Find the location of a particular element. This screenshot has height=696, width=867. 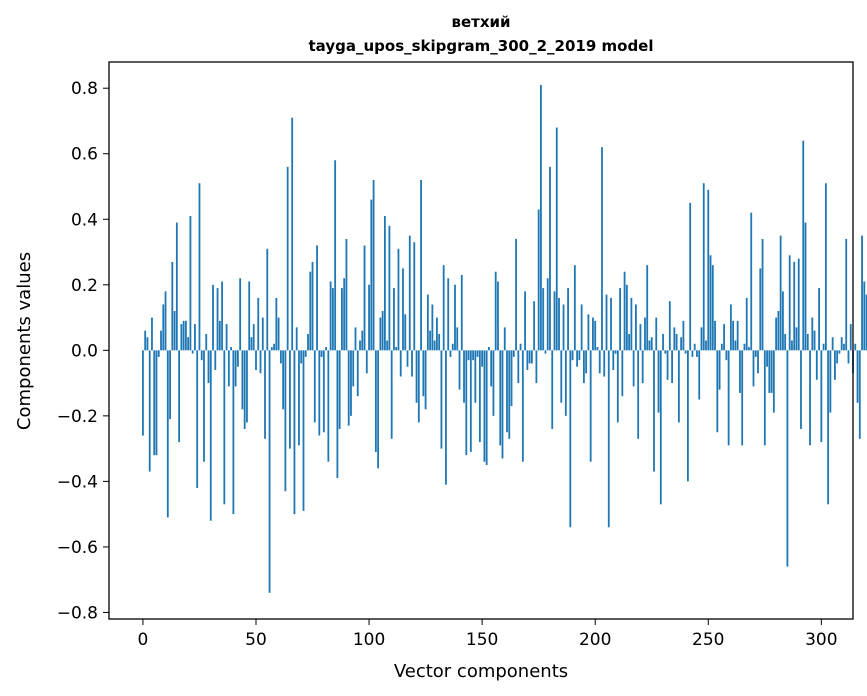

y-tick-label: −0.8 is located at coordinates (77, 613).